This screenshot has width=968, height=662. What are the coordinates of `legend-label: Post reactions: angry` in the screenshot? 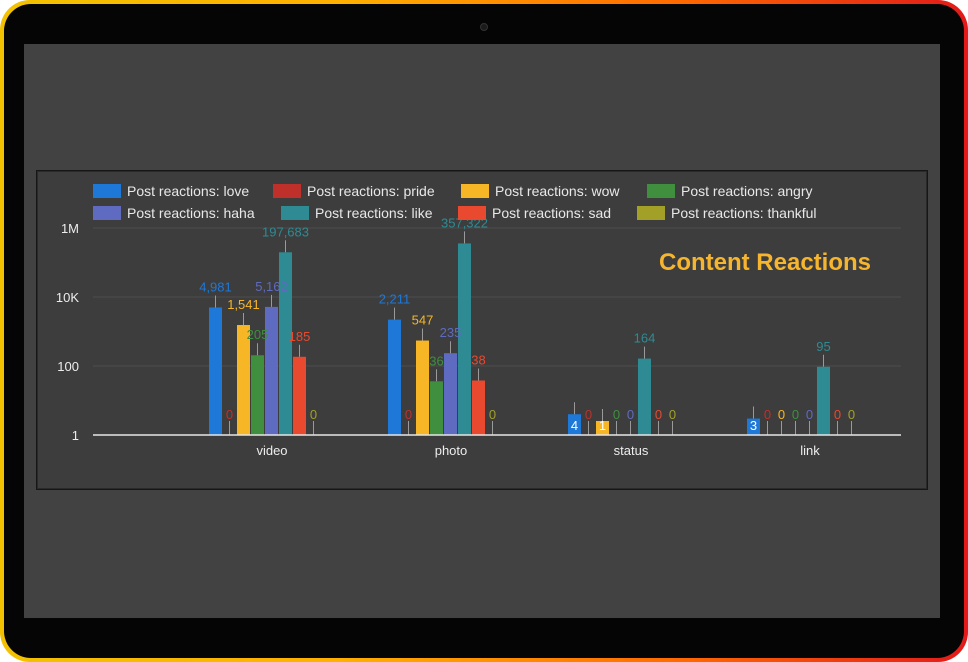 It's located at (747, 191).